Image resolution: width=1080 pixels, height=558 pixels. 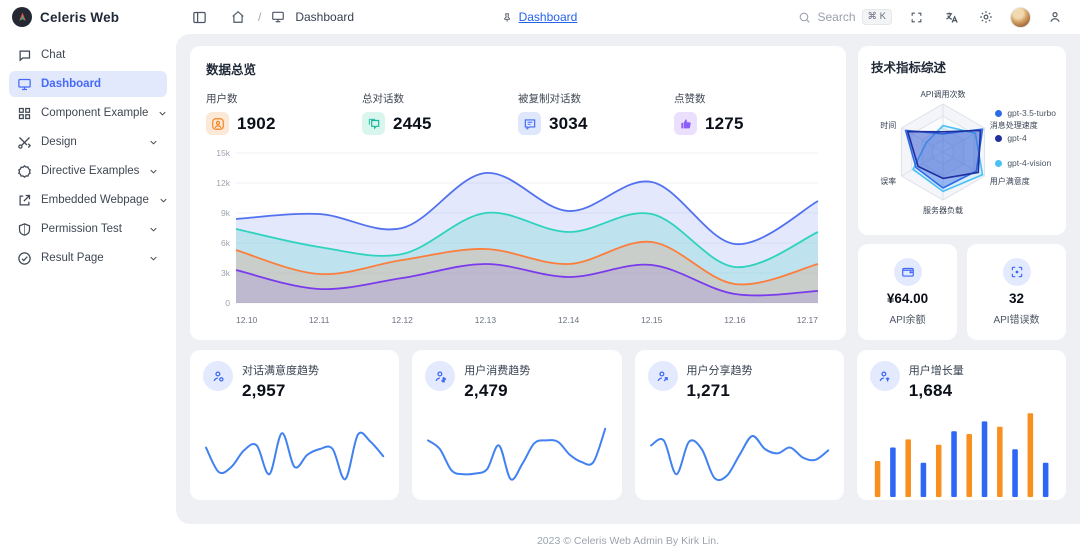 I want to click on sidebar-item-label: Chat, so click(x=53, y=55).